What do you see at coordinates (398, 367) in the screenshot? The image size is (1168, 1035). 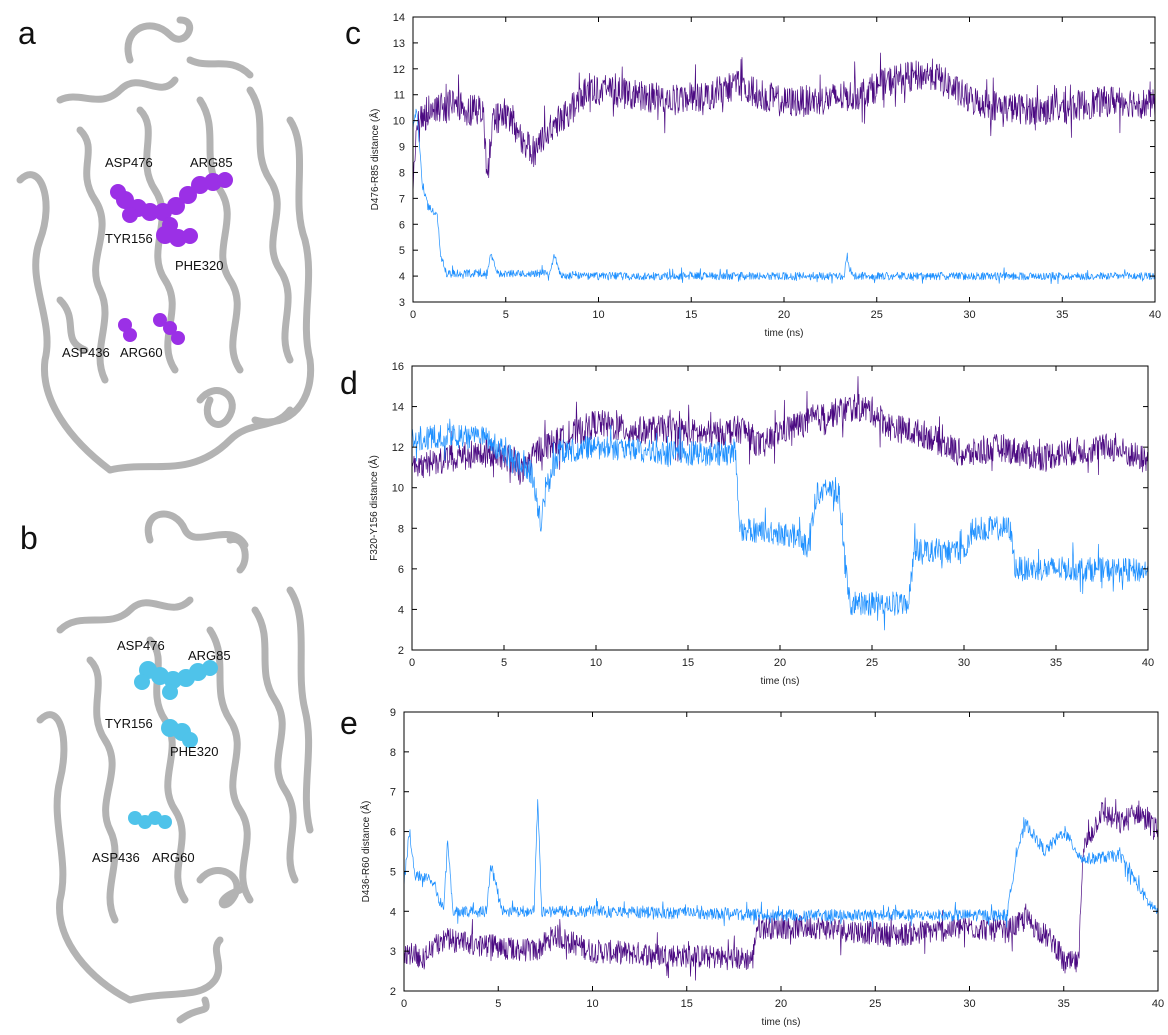 I see `y-tick-label: 16` at bounding box center [398, 367].